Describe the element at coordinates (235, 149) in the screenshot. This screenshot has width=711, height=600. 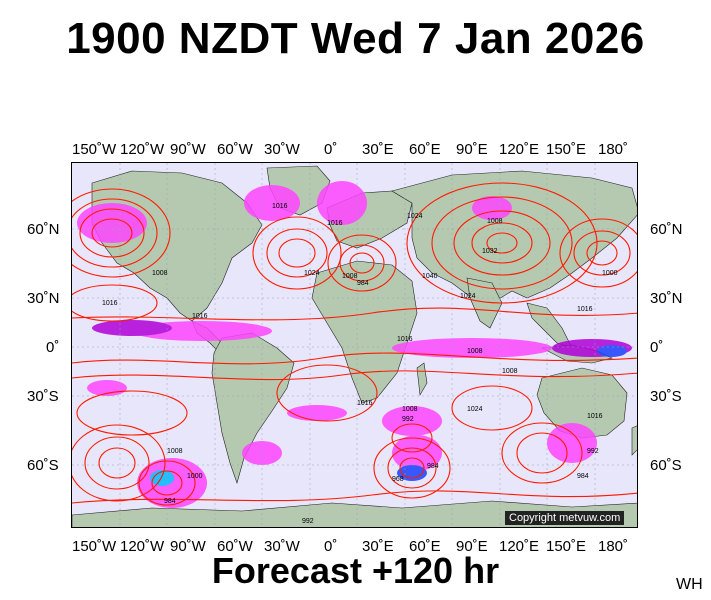
I see `lon-label: 60˚W` at that location.